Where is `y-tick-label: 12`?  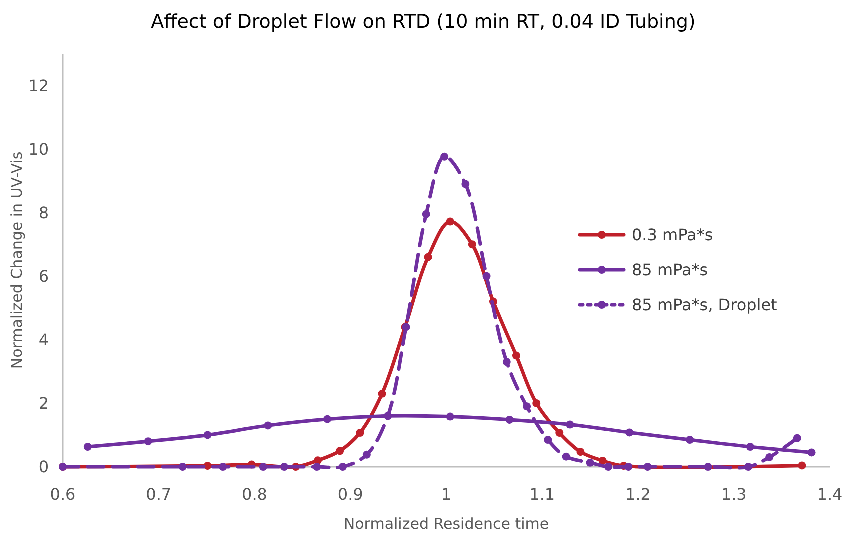
y-tick-label: 12 is located at coordinates (38, 86).